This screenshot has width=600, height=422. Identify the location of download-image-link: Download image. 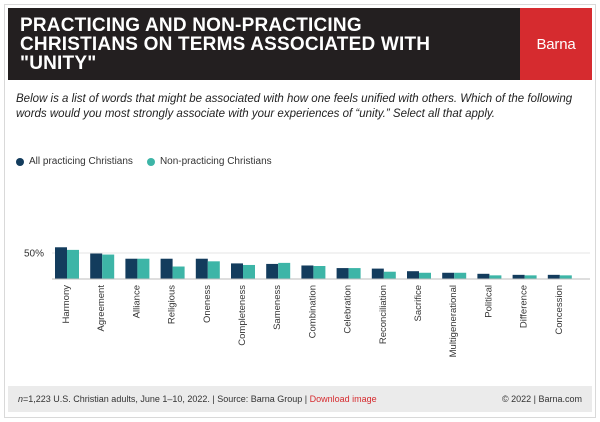
(343, 399).